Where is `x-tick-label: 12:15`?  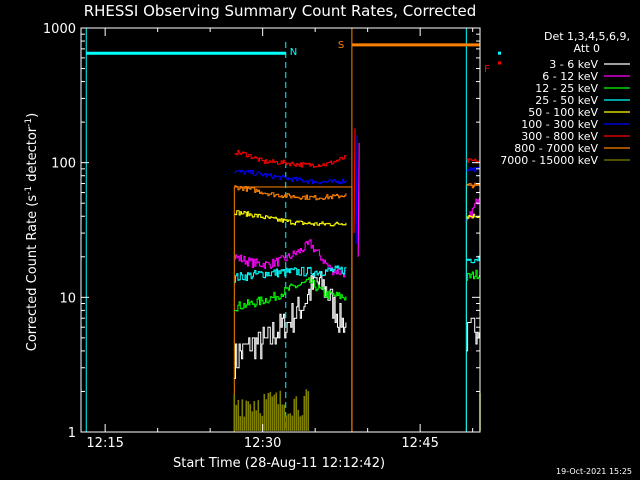 x-tick-label: 12:15 is located at coordinates (104, 443).